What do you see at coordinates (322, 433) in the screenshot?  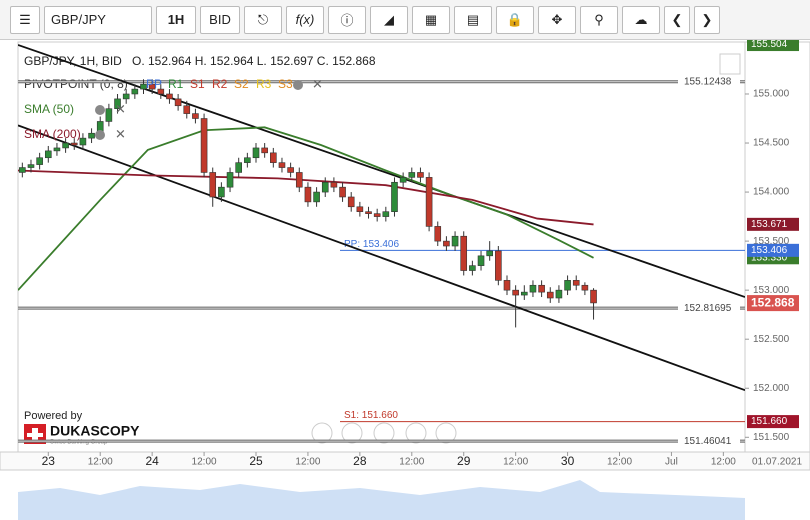 I see `scroll-left` at bounding box center [322, 433].